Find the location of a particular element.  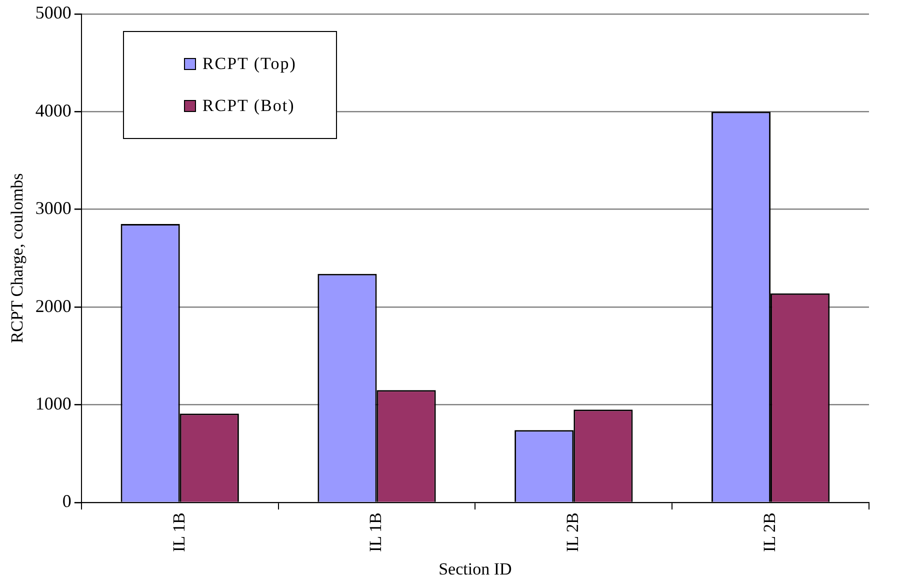

x-axis-title: Section ID is located at coordinates (475, 568).